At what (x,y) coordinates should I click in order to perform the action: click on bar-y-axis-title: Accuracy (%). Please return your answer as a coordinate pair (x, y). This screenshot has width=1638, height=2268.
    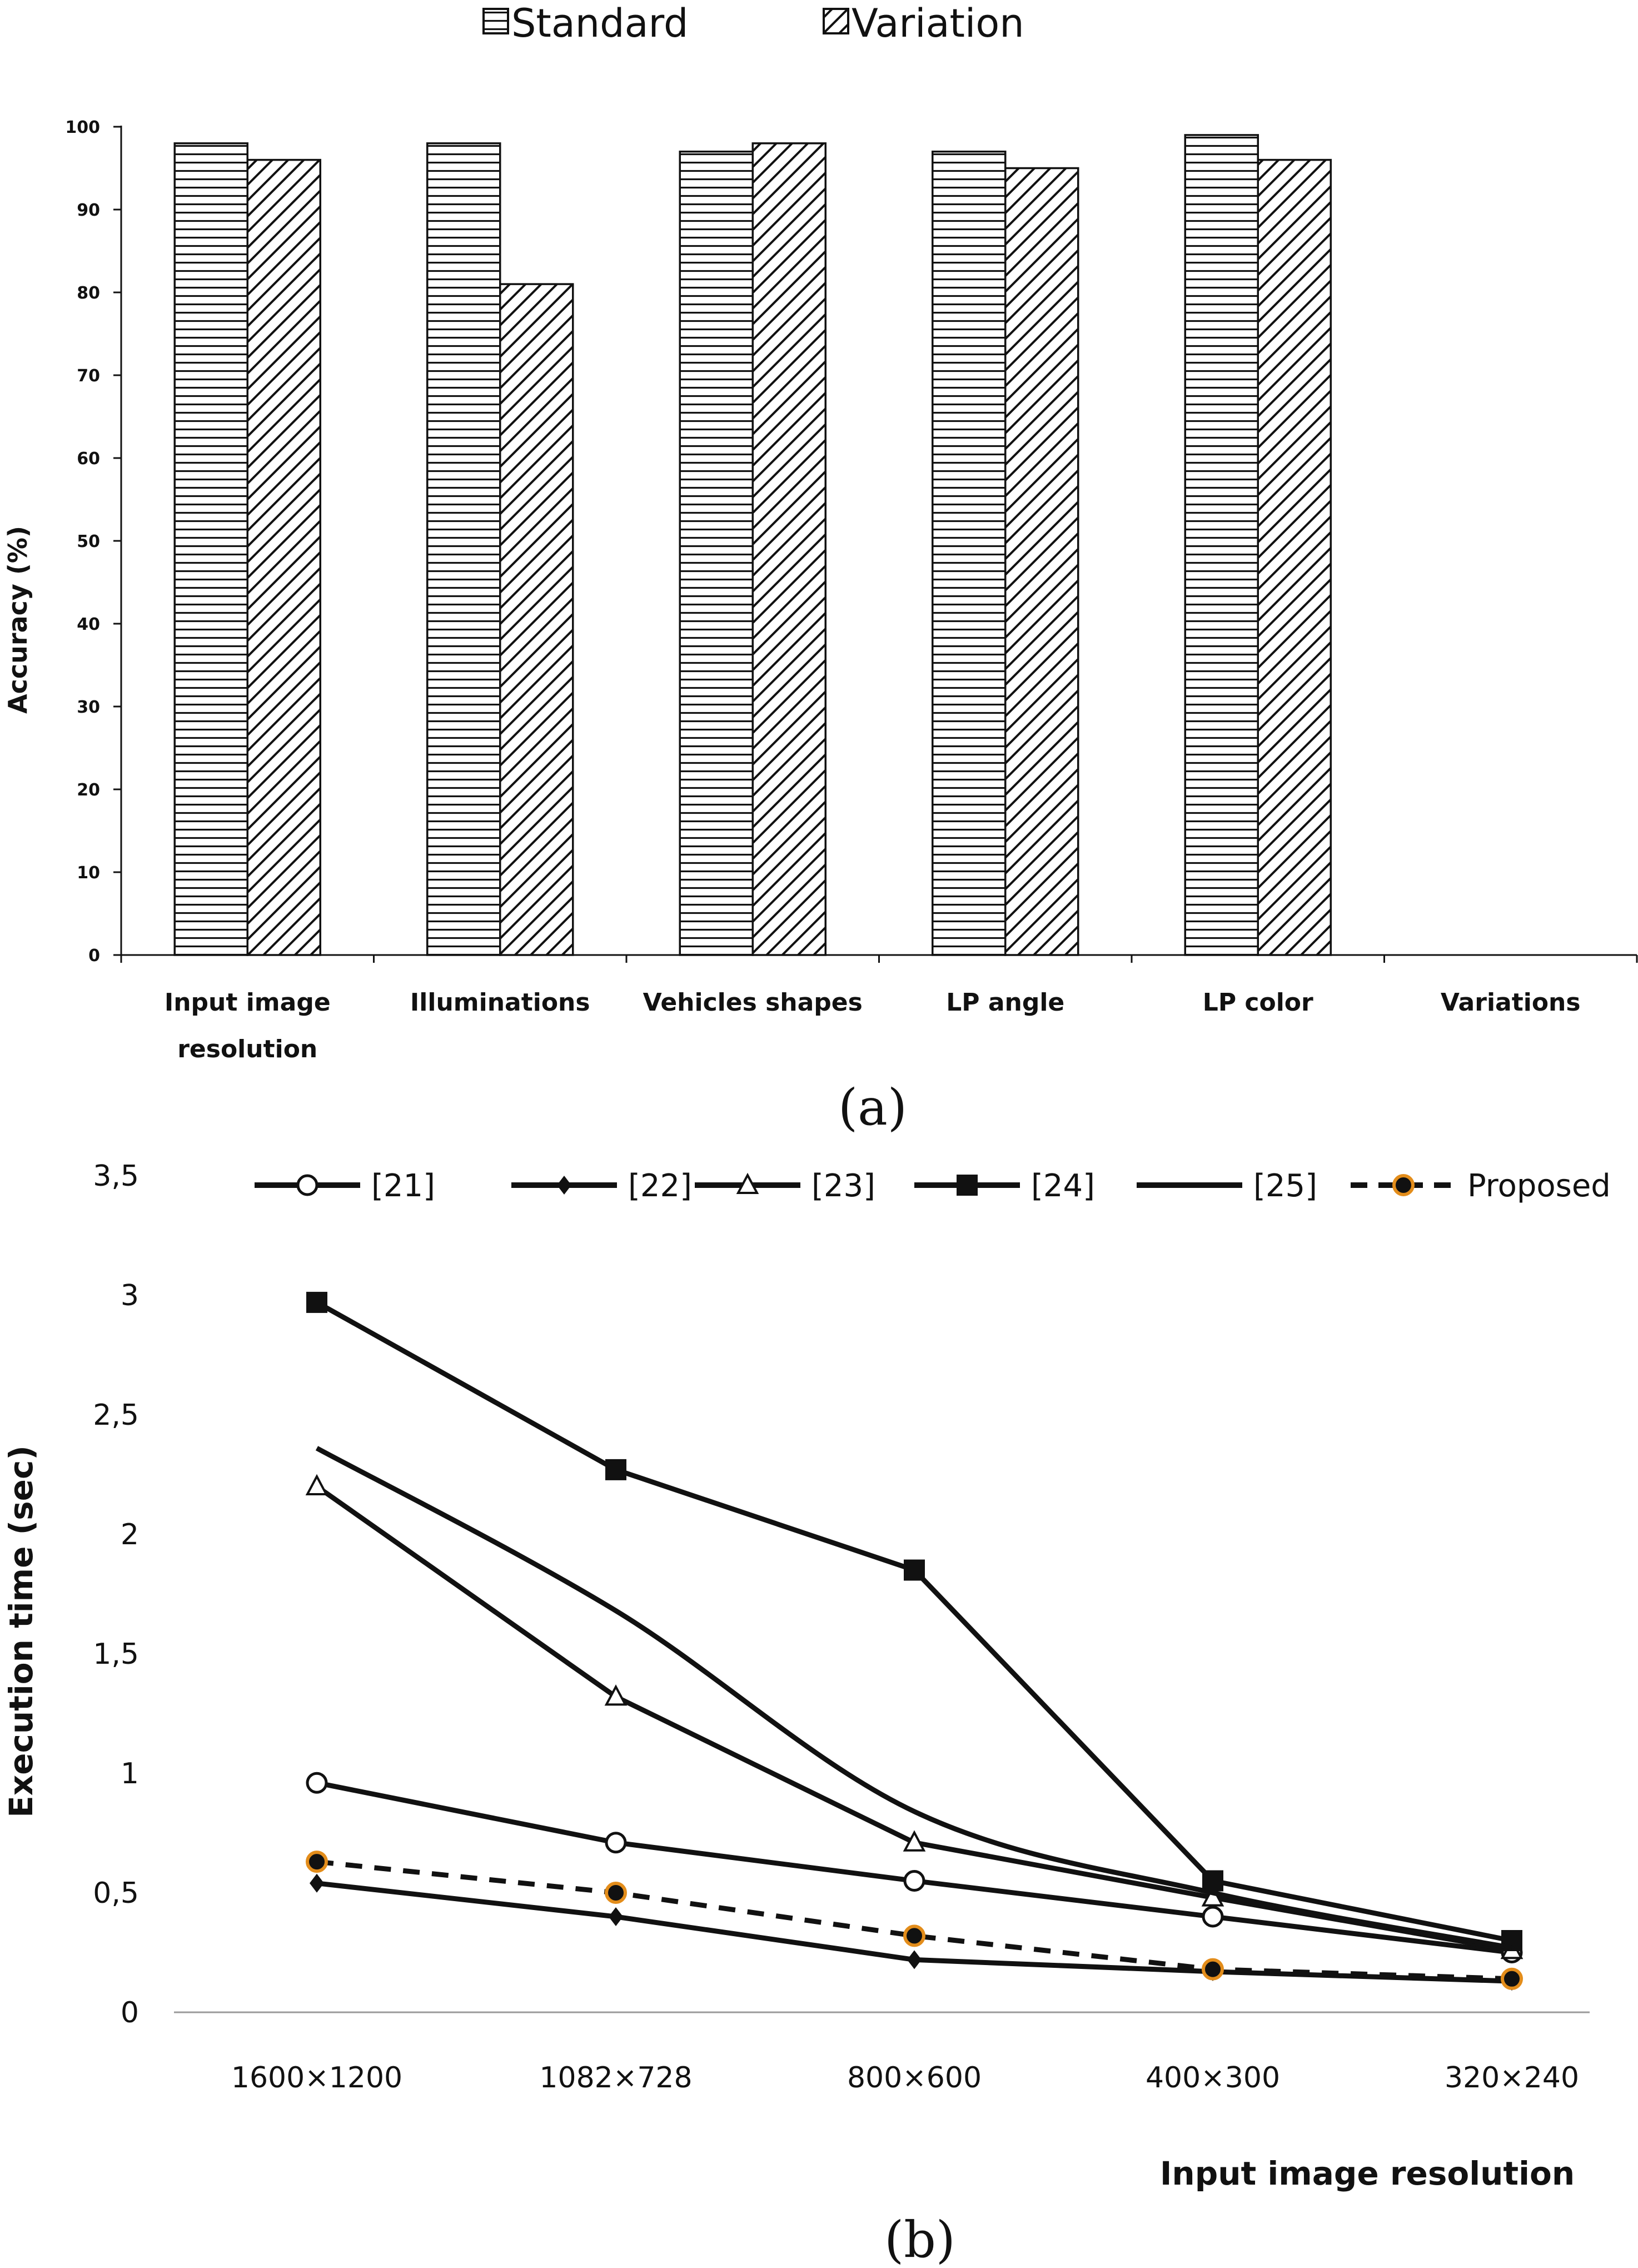
    Looking at the image, I should click on (18, 620).